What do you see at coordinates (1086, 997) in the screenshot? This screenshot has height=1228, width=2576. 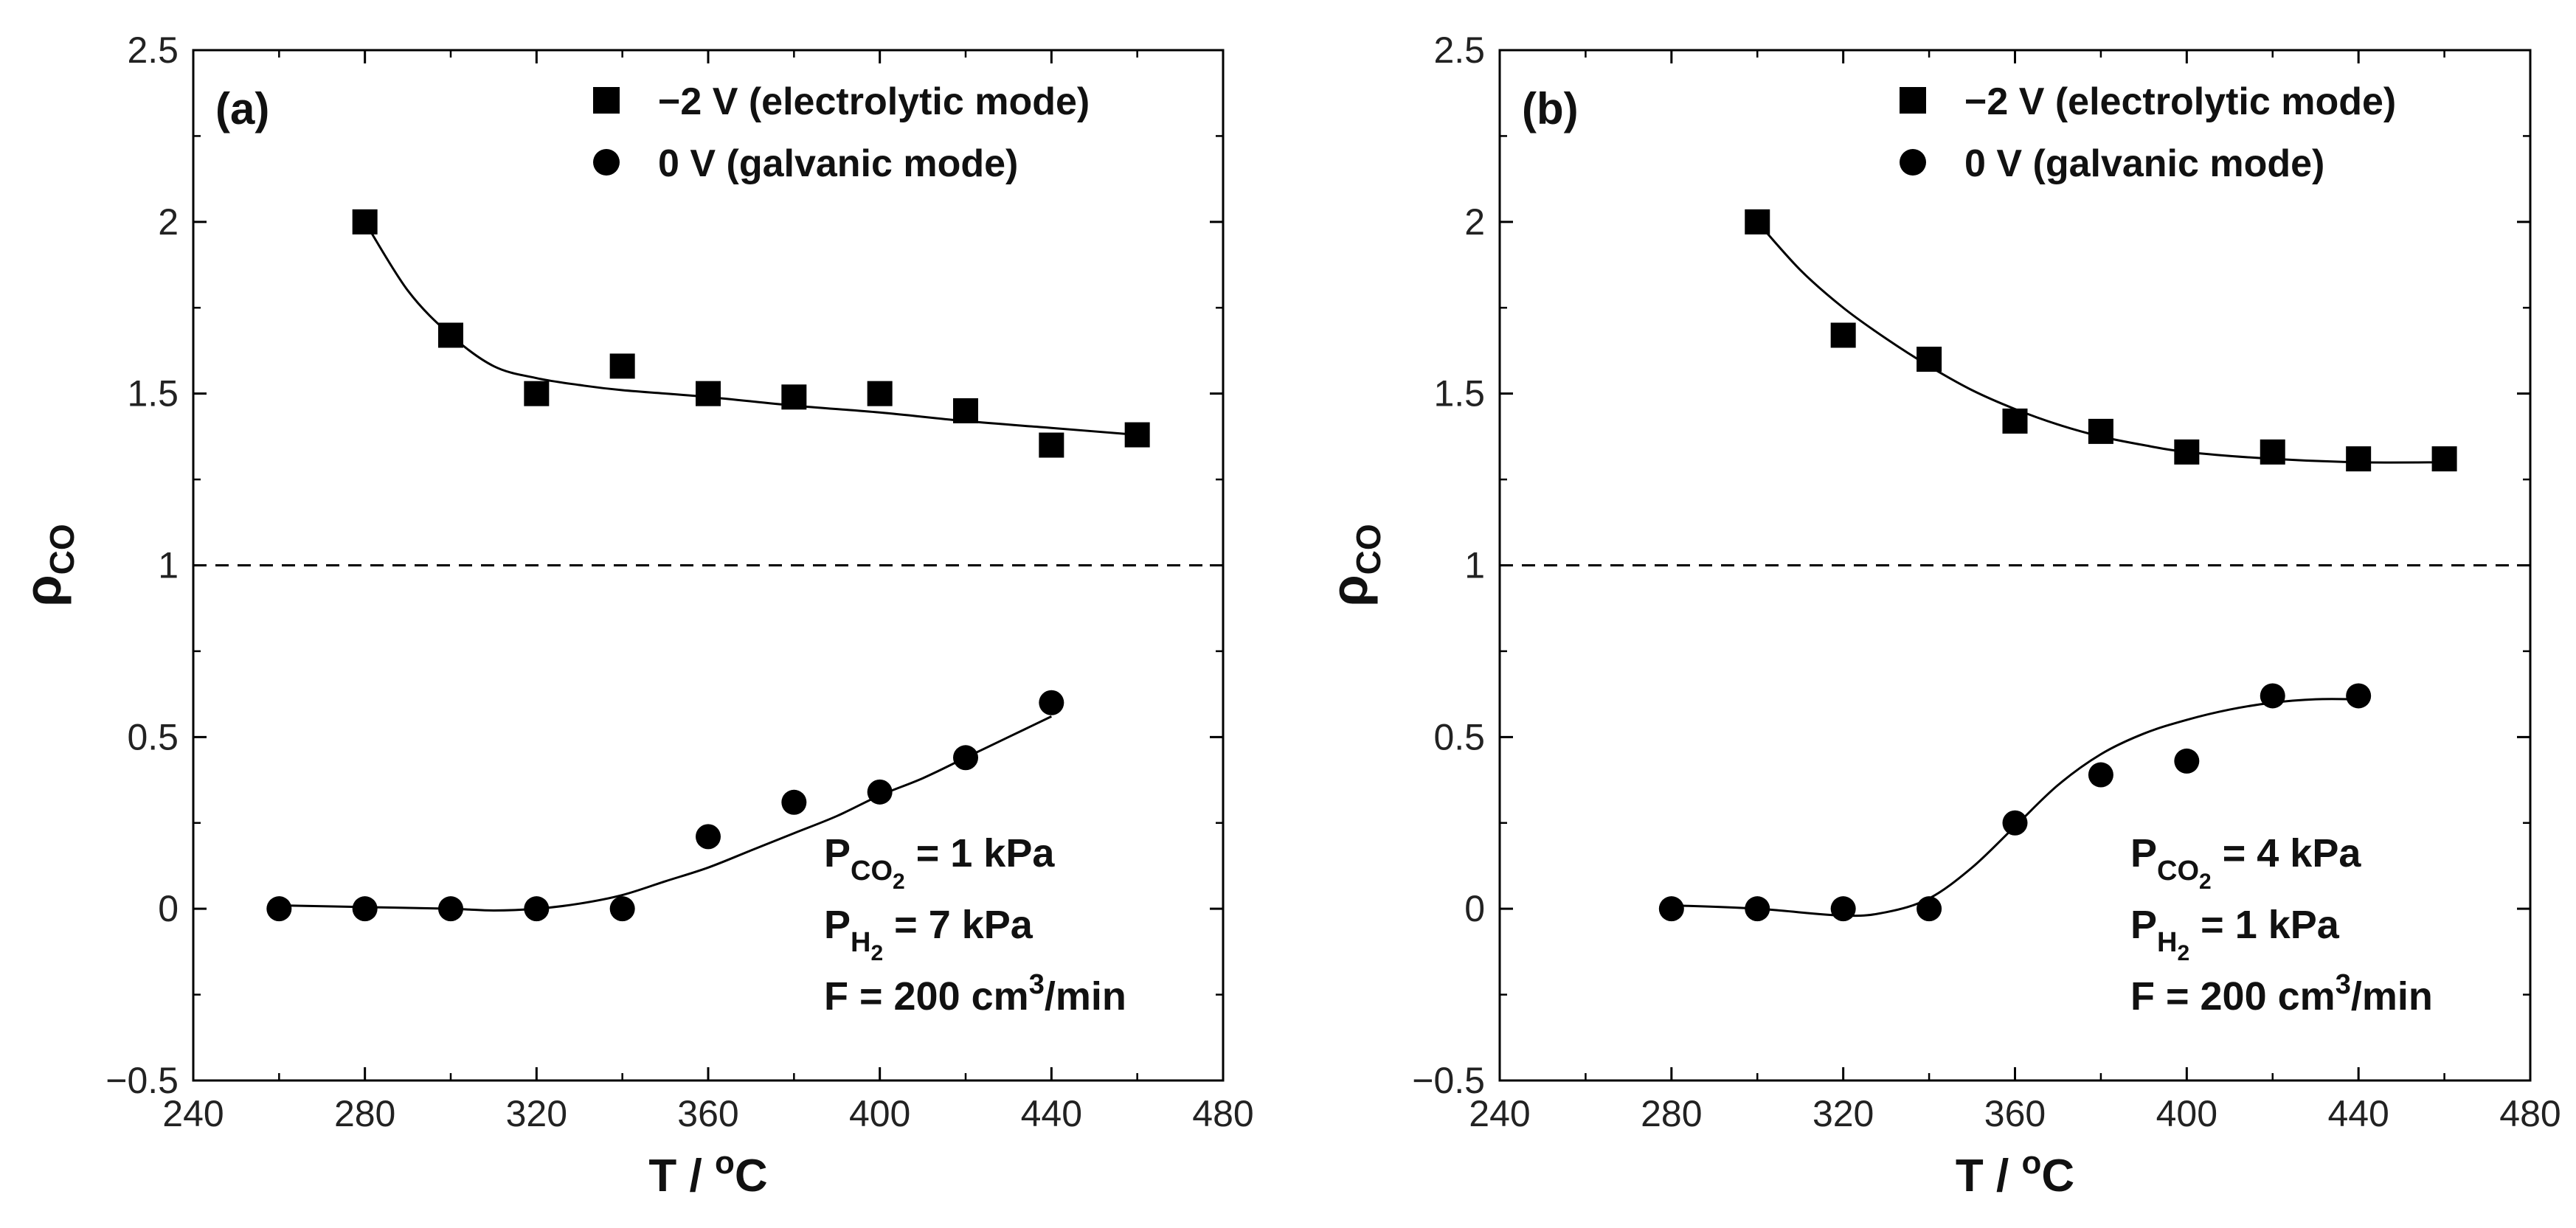 I see `condition-tail: /min` at bounding box center [1086, 997].